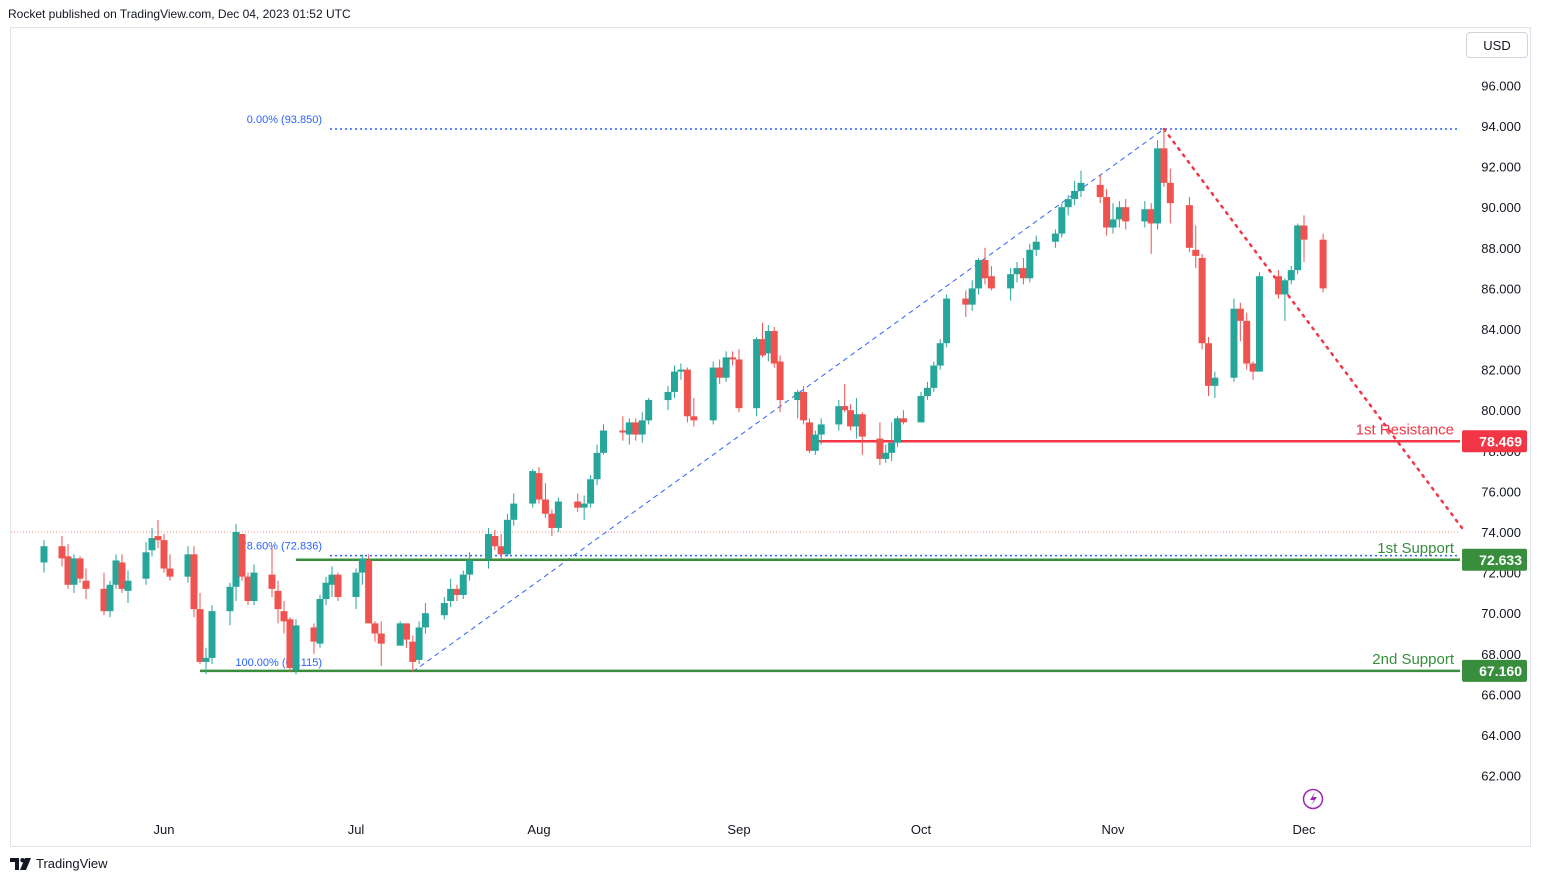  I want to click on x-tick-label: Oct, so click(921, 829).